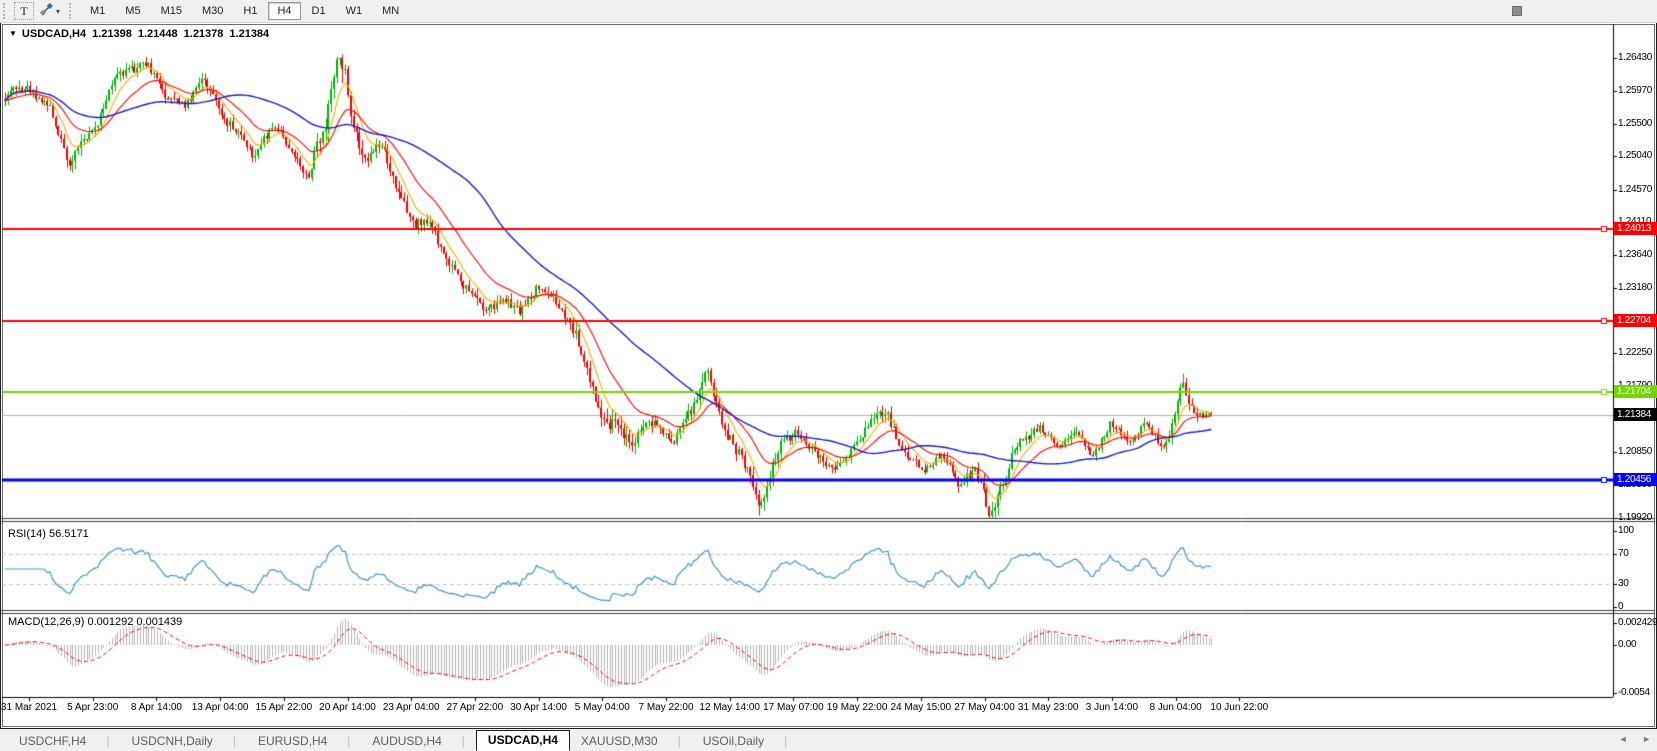  Describe the element at coordinates (1517, 11) in the screenshot. I see `toolbar-dock-mark` at that location.